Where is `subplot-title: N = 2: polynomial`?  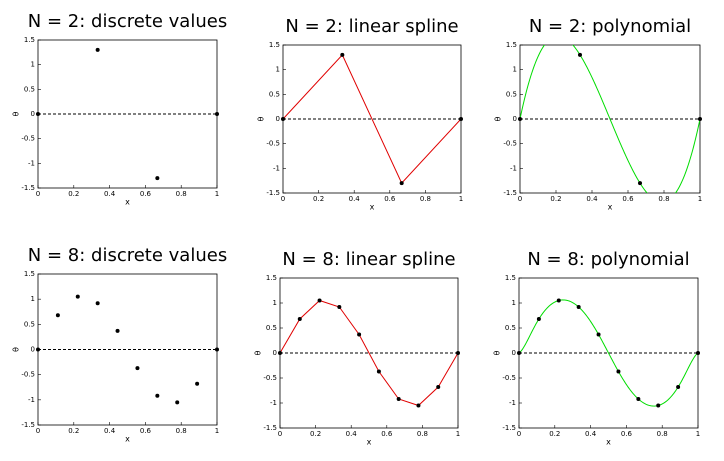
subplot-title: N = 2: polynomial is located at coordinates (610, 26).